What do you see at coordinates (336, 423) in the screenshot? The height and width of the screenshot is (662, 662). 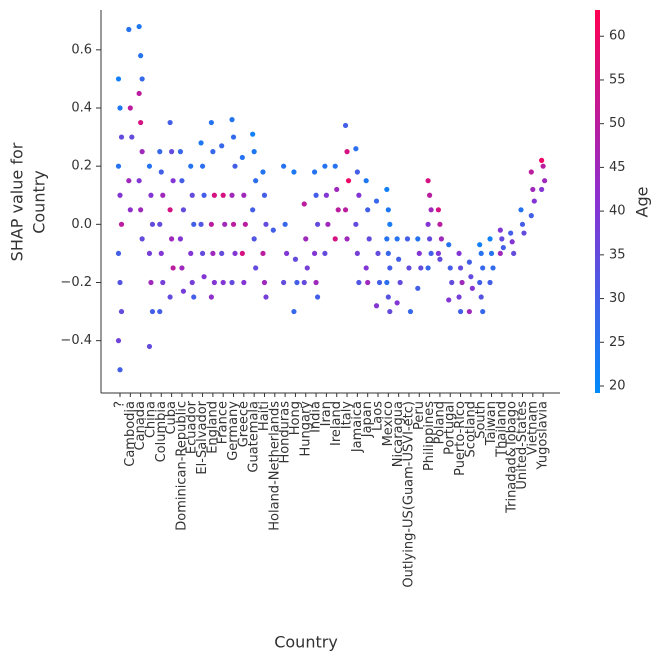 I see `x-tick-label: Ireland` at bounding box center [336, 423].